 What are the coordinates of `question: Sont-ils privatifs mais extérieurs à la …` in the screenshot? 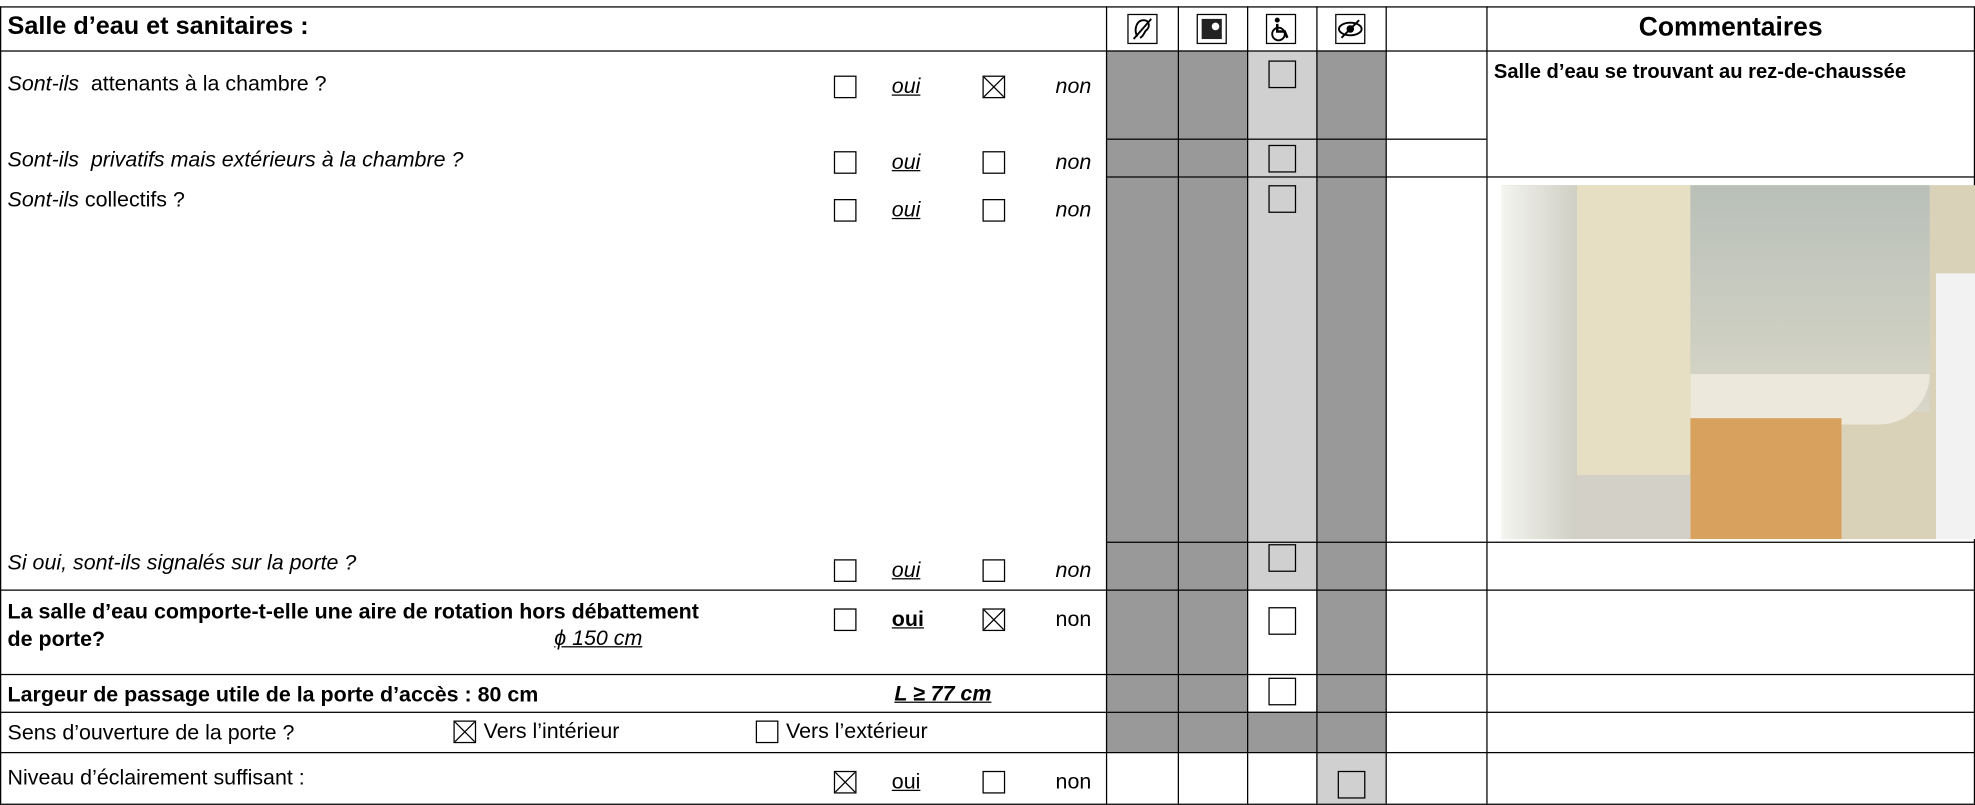 It's located at (236, 160).